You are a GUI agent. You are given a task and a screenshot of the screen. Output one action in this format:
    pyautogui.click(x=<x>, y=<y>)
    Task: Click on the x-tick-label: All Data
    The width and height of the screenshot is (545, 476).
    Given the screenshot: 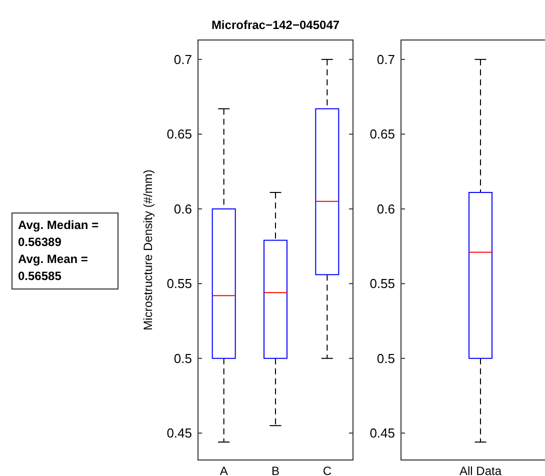 What is the action you would take?
    pyautogui.click(x=480, y=470)
    